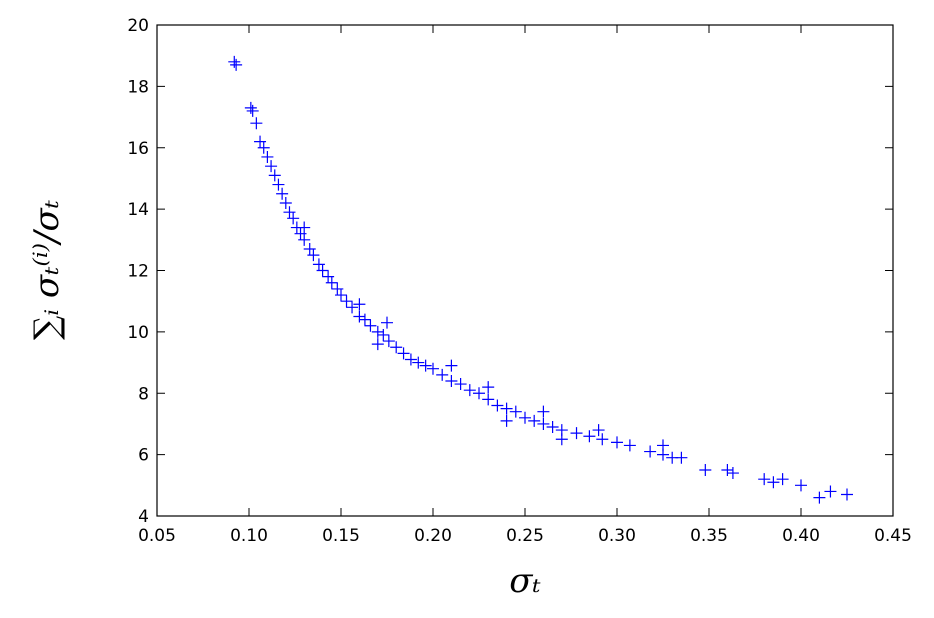 The width and height of the screenshot is (934, 618). I want to click on x-tick-label: 0.30, so click(617, 536).